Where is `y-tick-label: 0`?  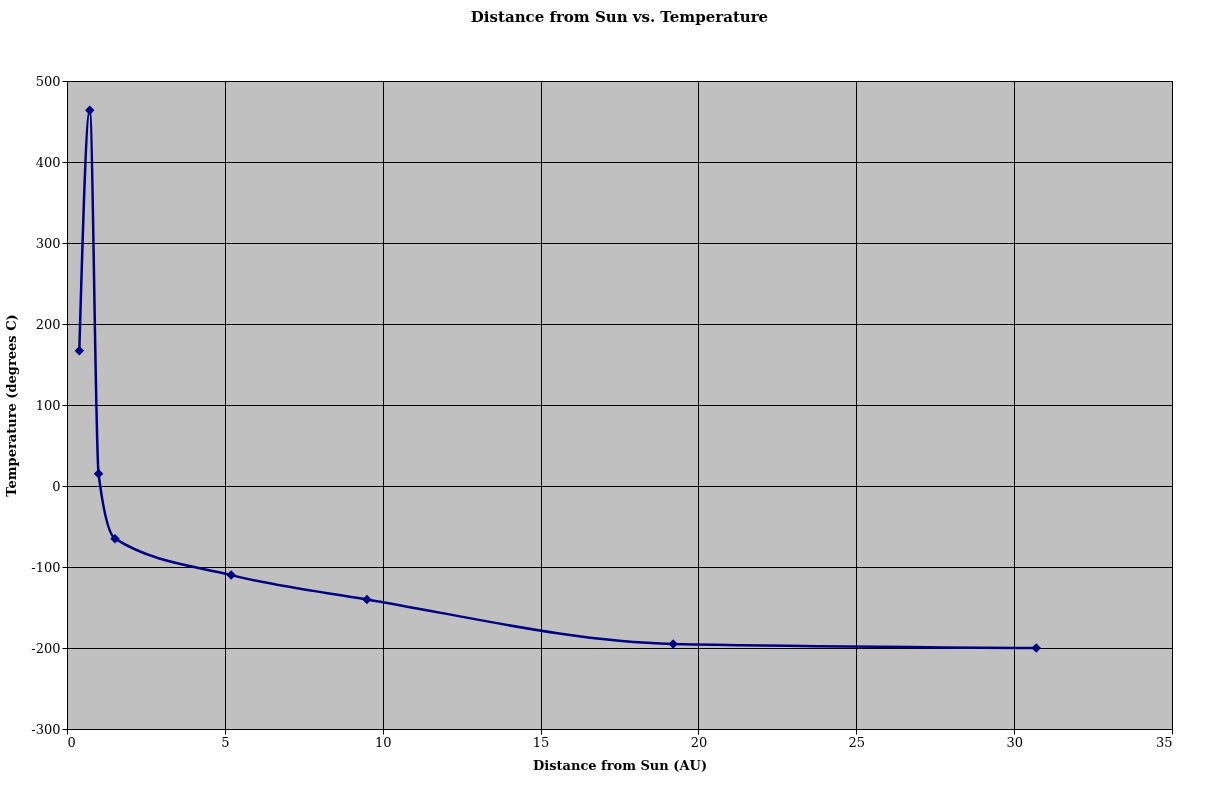
y-tick-label: 0 is located at coordinates (56, 486).